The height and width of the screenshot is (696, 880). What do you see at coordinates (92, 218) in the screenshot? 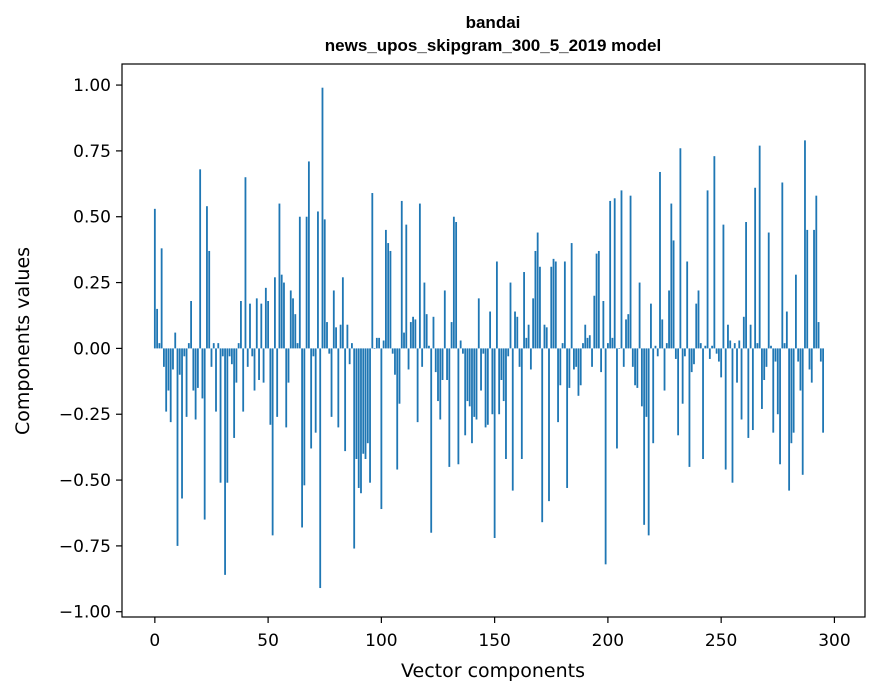
I see `y-tick-label: 0.50` at bounding box center [92, 218].